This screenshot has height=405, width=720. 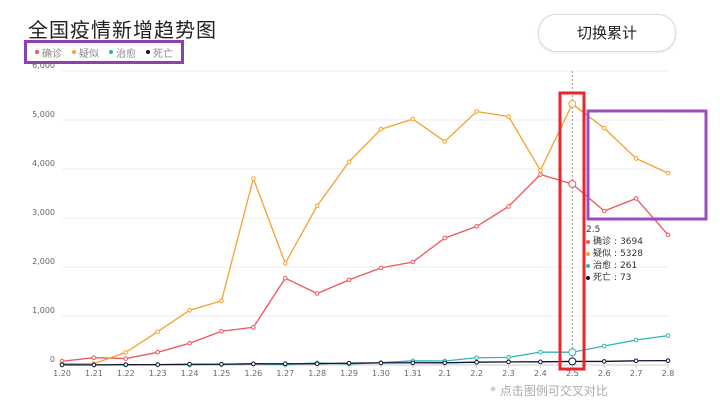 What do you see at coordinates (37, 52) in the screenshot?
I see `legend-dot-confirmed` at bounding box center [37, 52].